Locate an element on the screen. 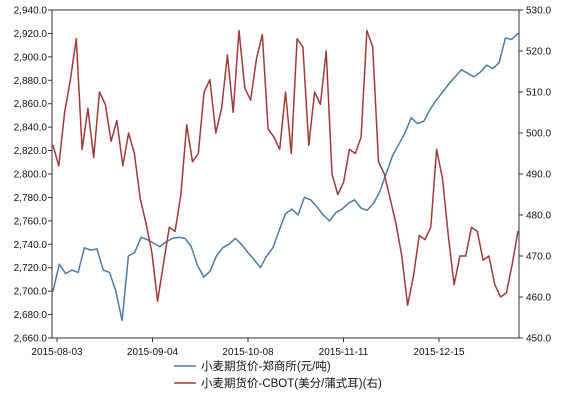  y-left-tick-label: 2,920.0 is located at coordinates (31, 34).